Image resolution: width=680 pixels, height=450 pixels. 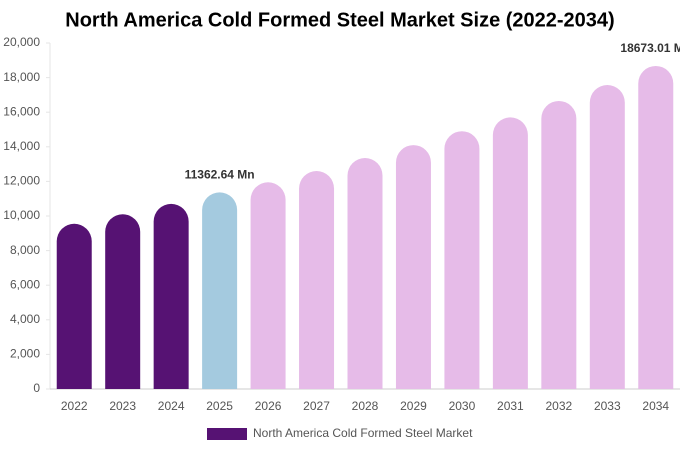 What do you see at coordinates (365, 406) in the screenshot?
I see `x-tick-label: 2028` at bounding box center [365, 406].